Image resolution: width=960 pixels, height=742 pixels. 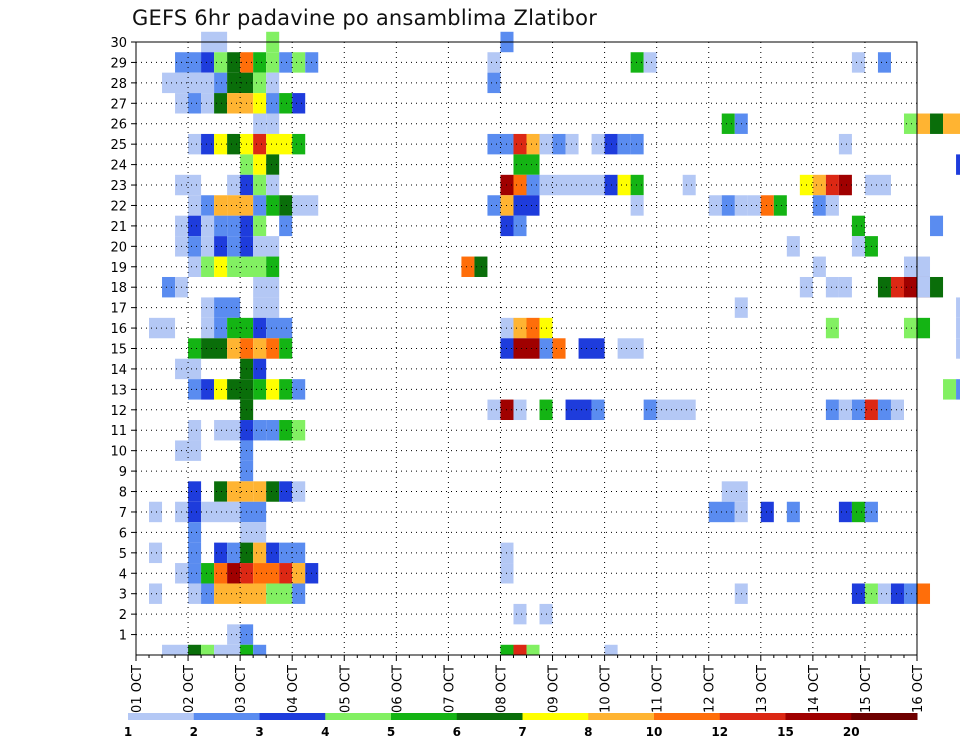 What do you see at coordinates (918, 689) in the screenshot?
I see `x-tick-label: 16 OCT` at bounding box center [918, 689].